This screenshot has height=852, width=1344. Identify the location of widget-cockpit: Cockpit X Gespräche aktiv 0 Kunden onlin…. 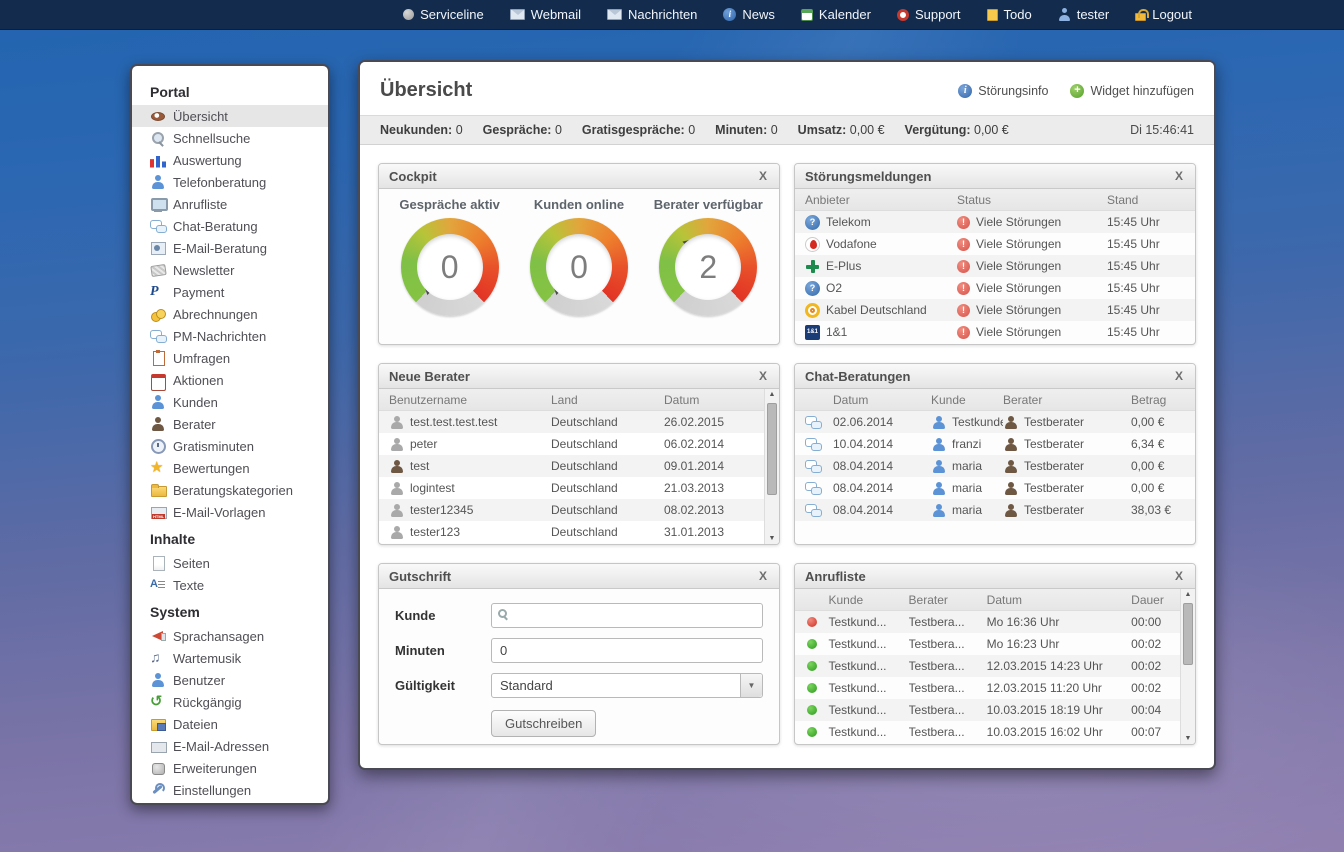
(579, 254).